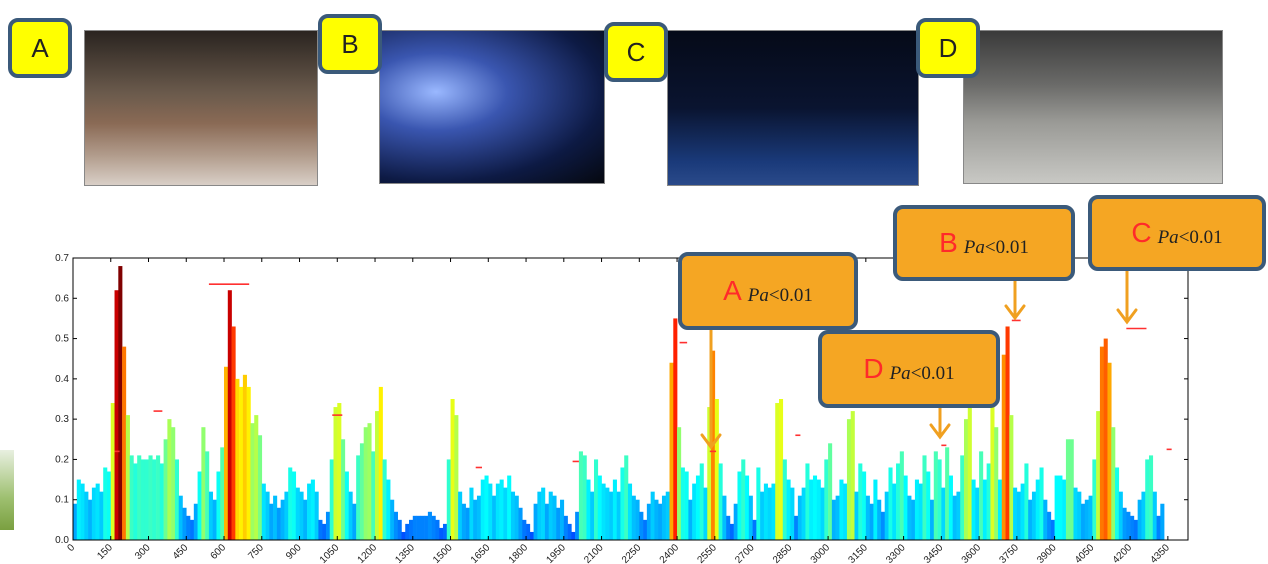  Describe the element at coordinates (1093, 107) in the screenshot. I see `scene-photo-d` at that location.